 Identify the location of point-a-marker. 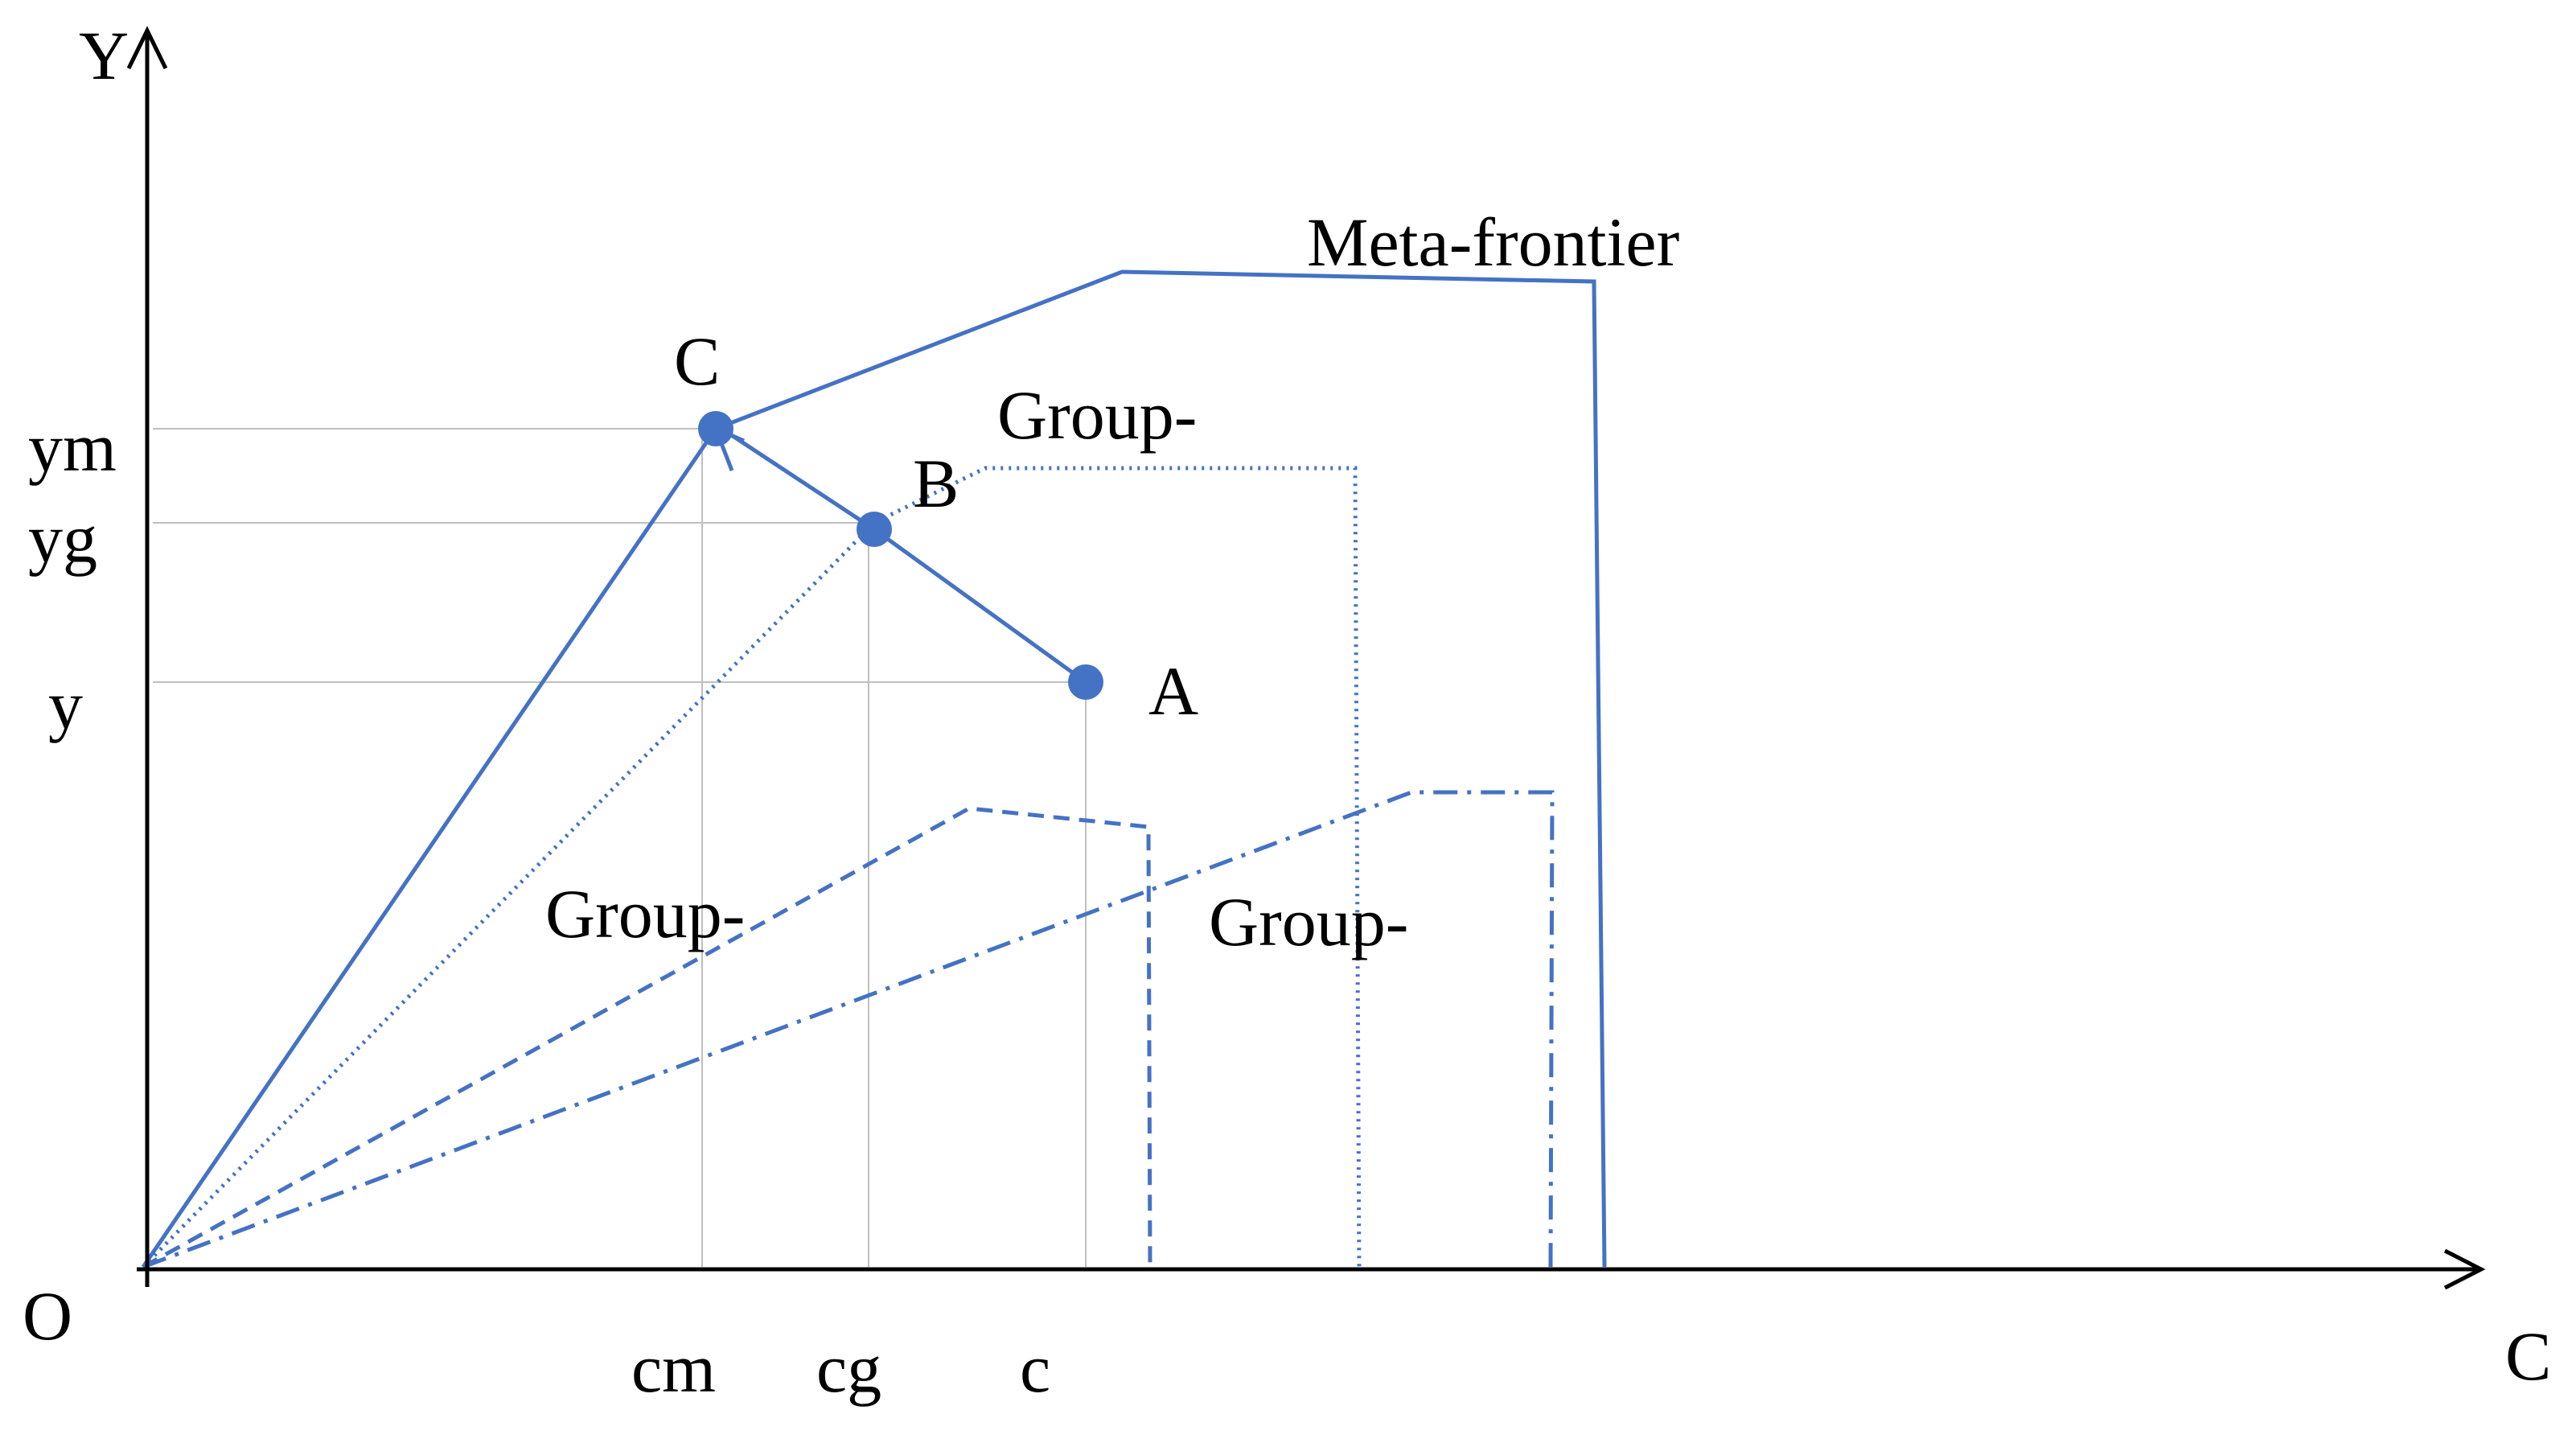
(1085, 682).